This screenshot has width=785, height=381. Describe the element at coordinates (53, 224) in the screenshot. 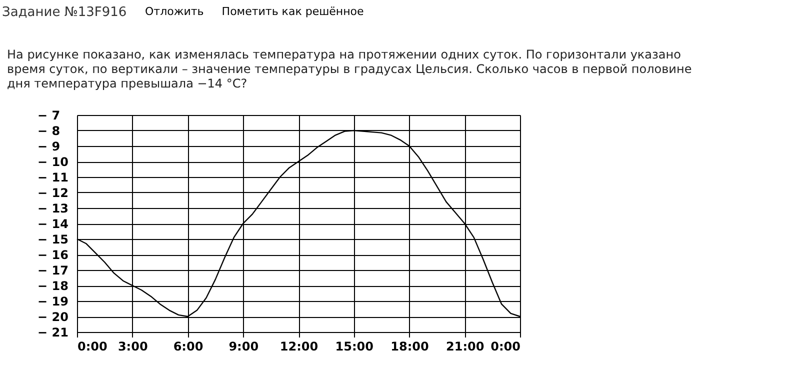

I see `y-tick-label: − 14` at that location.